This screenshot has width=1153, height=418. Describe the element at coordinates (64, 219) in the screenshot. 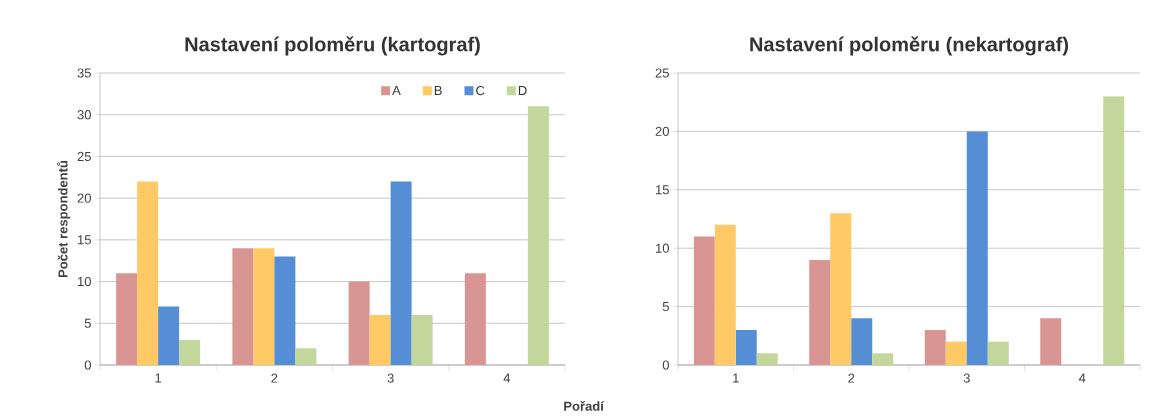

I see `y-axis-title: Počet respondentů` at that location.